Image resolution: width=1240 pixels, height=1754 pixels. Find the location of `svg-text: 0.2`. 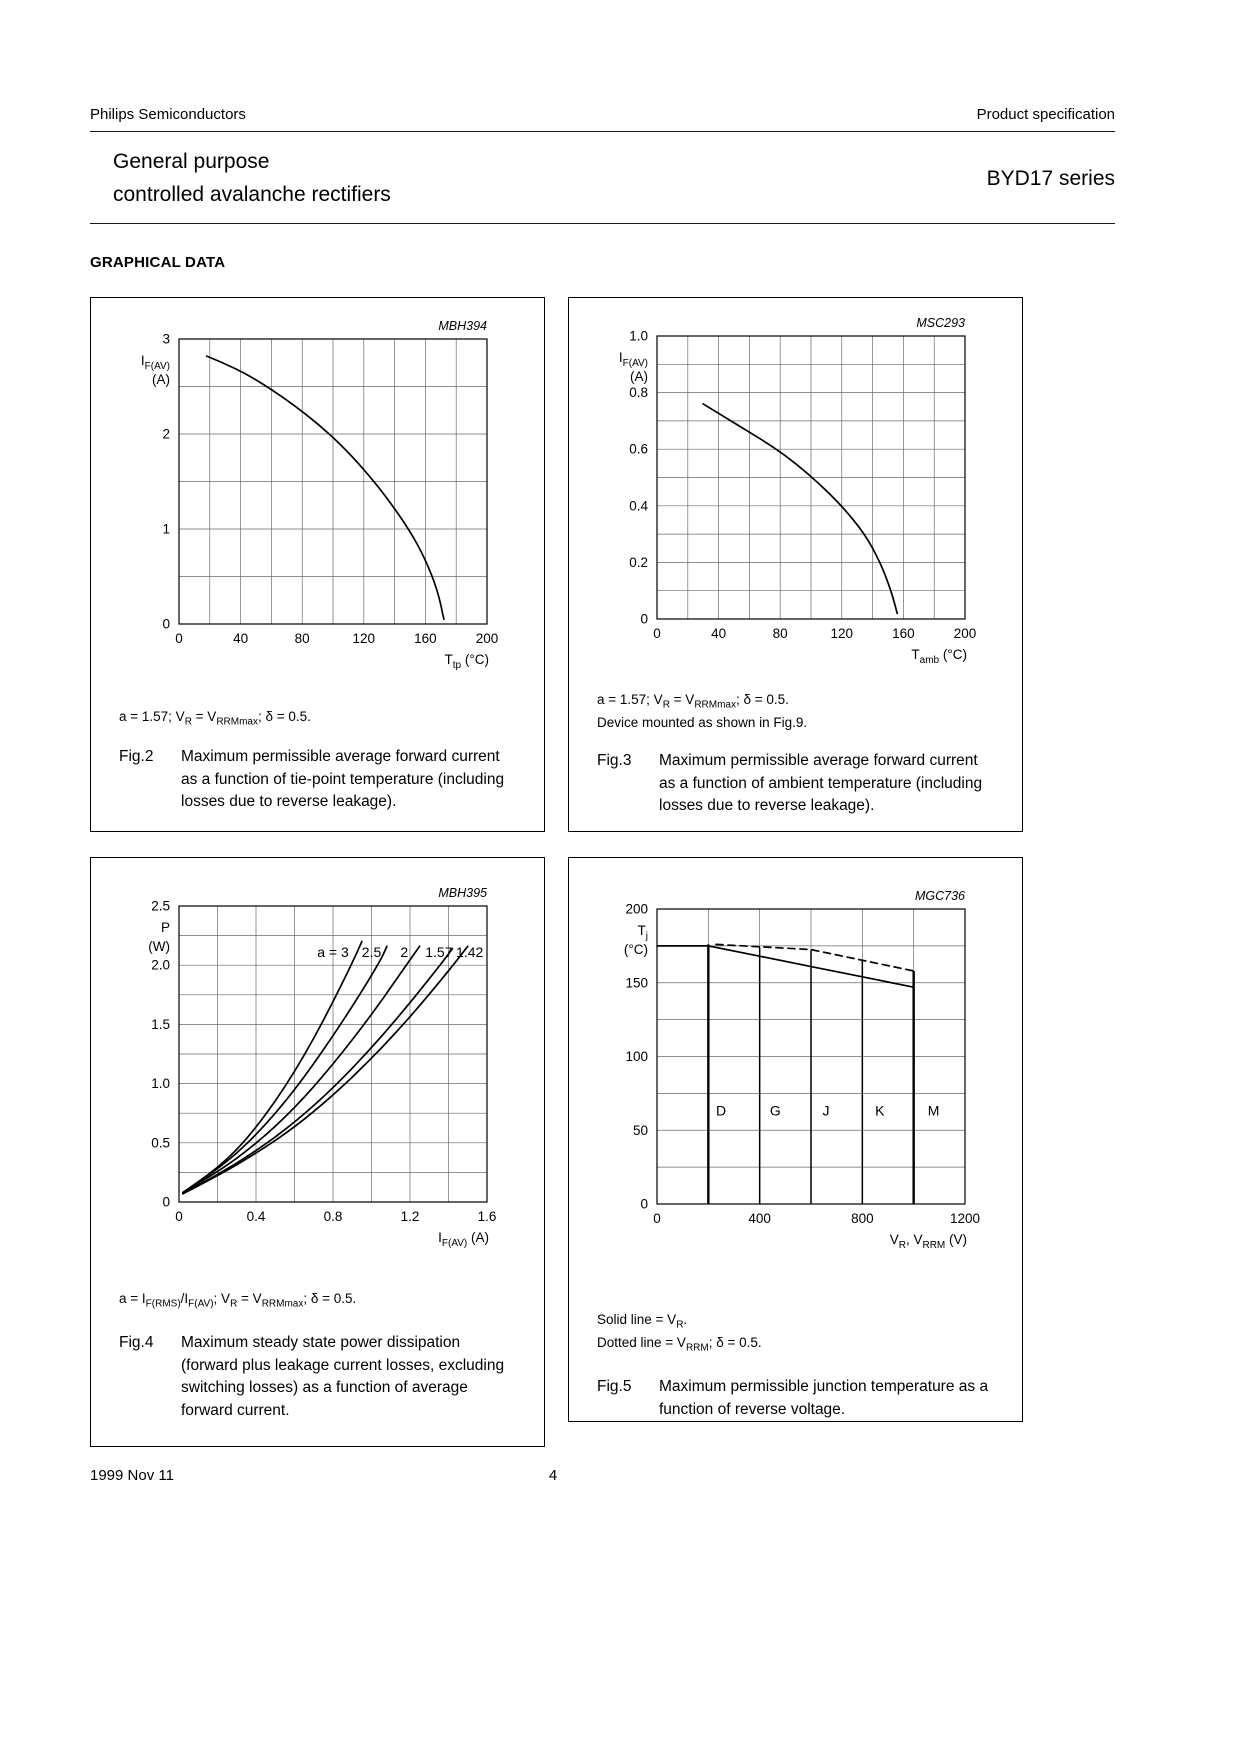

svg-text: 0.2 is located at coordinates (638, 562).